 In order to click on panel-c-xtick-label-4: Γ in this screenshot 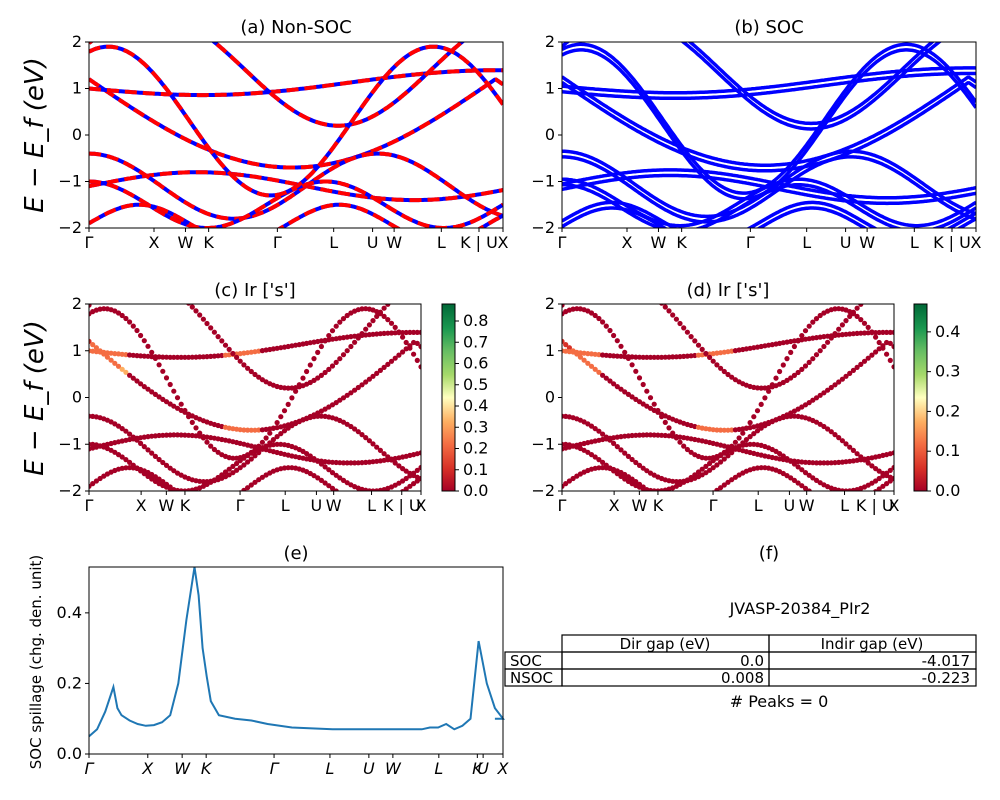, I will do `click(240, 505)`.